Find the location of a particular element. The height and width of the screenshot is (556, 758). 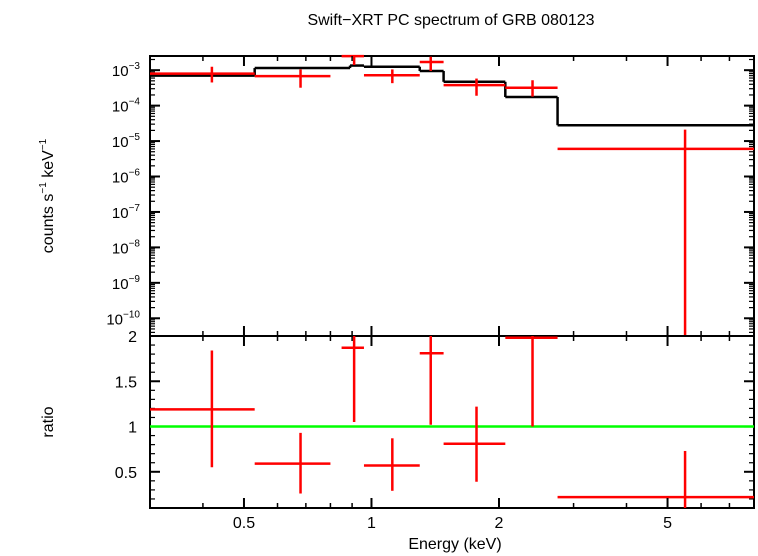

ylabel-mid: keV is located at coordinates (48, 166).